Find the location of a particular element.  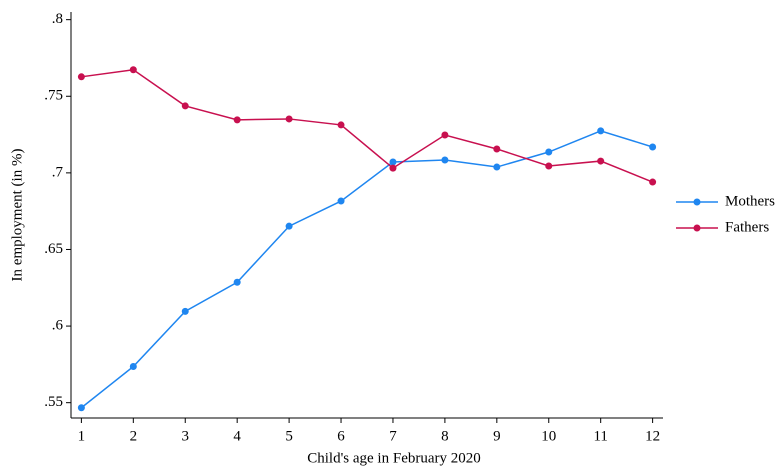

x-tick-label: 8 is located at coordinates (445, 436).